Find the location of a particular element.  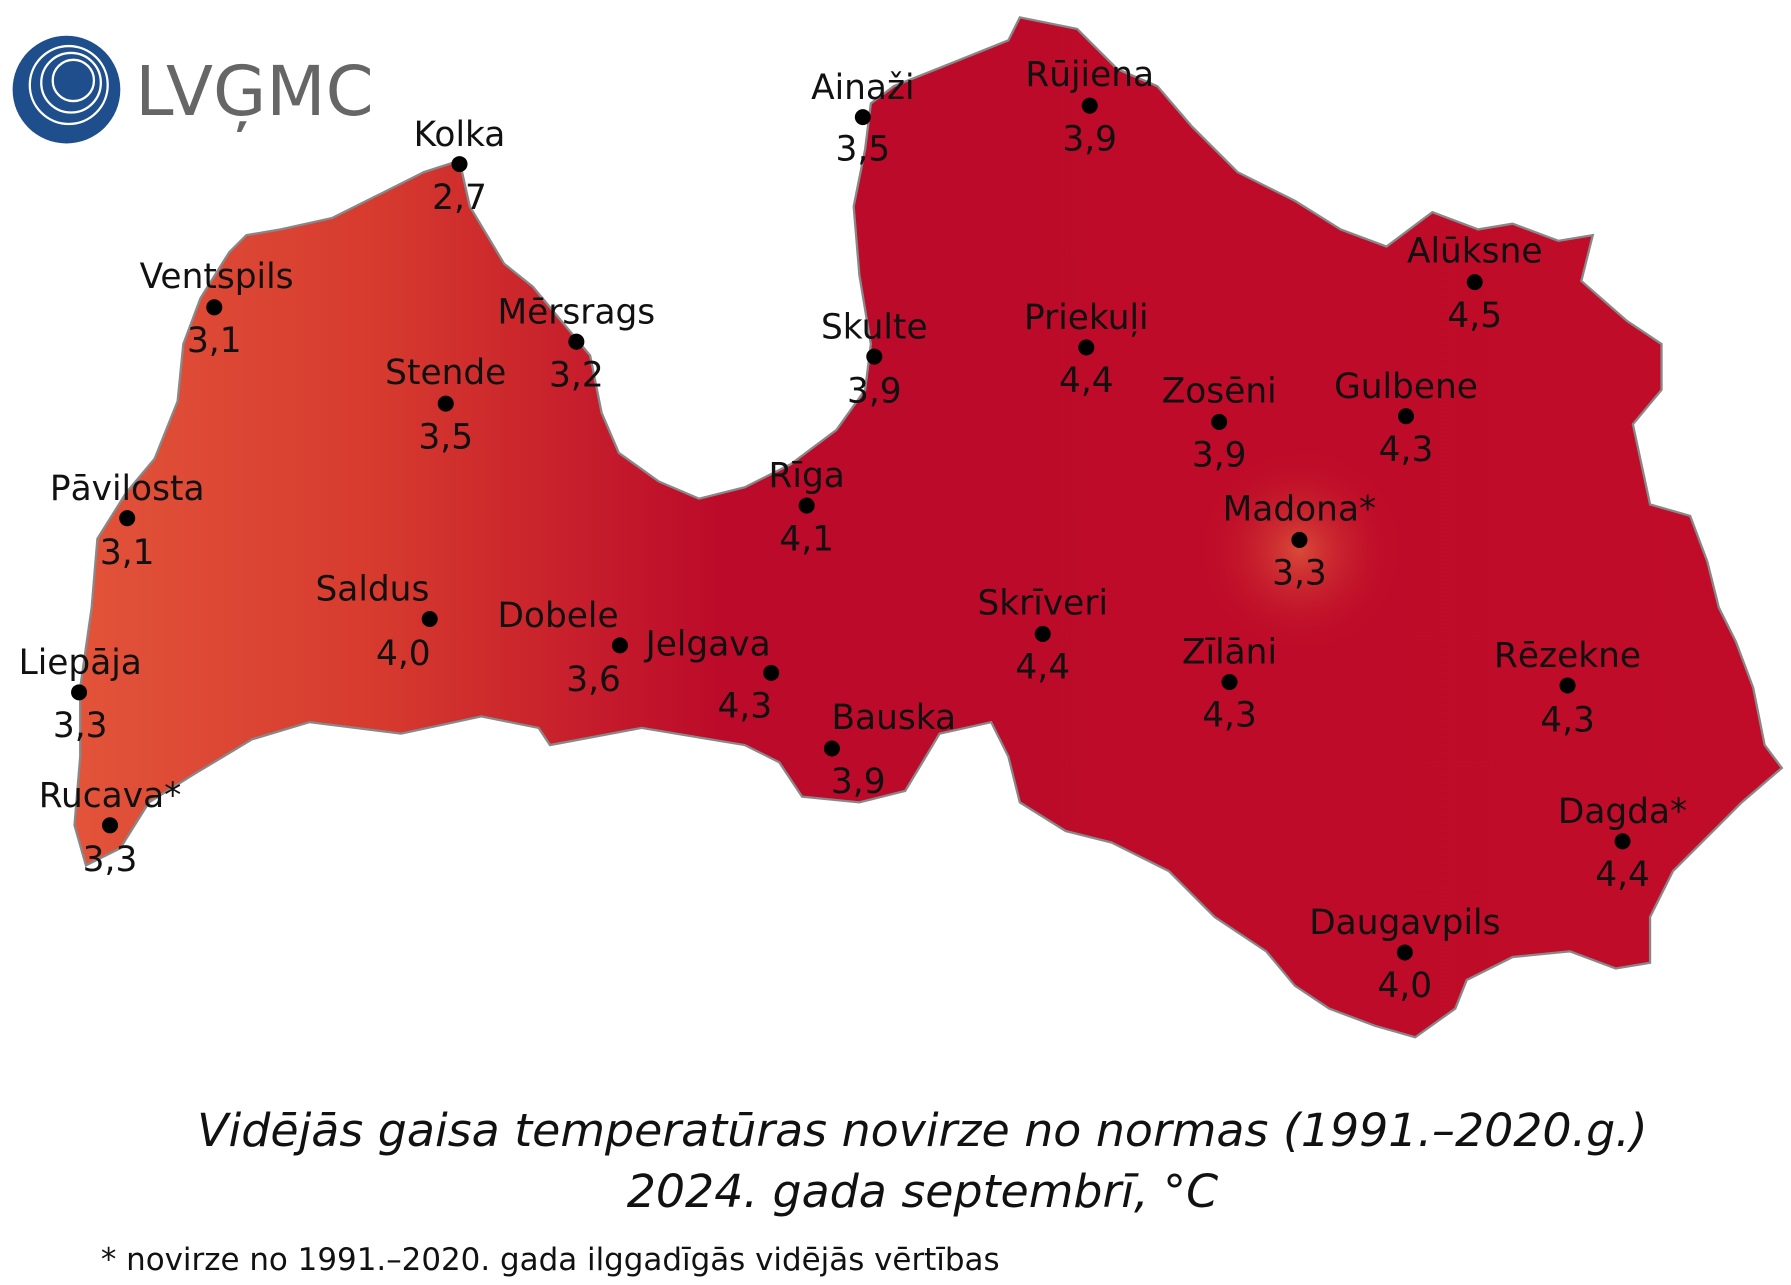

station-name: Dagda* is located at coordinates (1622, 812).